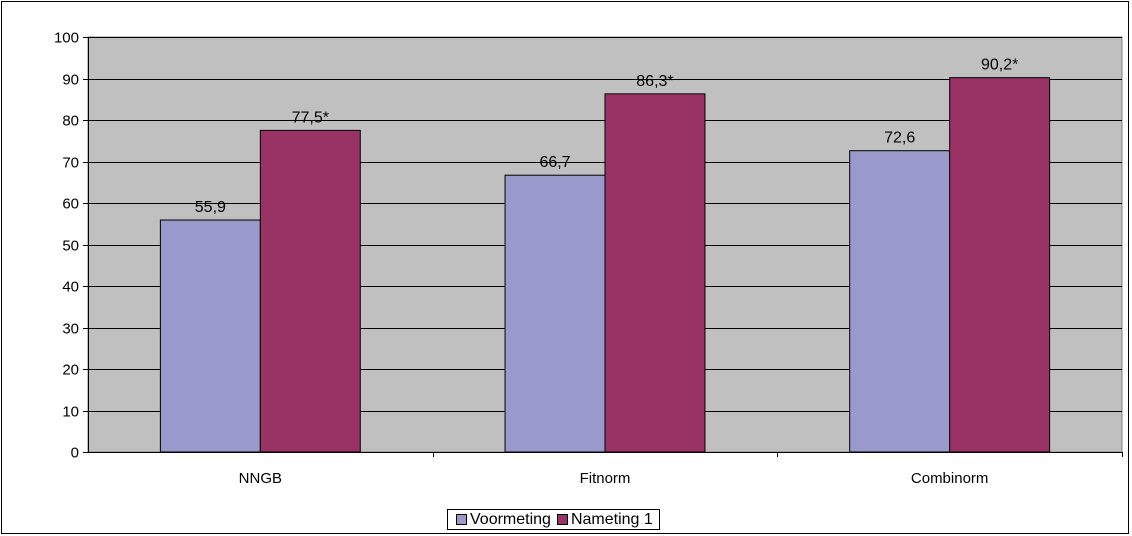  I want to click on legend-swatch-voormeting, so click(461, 519).